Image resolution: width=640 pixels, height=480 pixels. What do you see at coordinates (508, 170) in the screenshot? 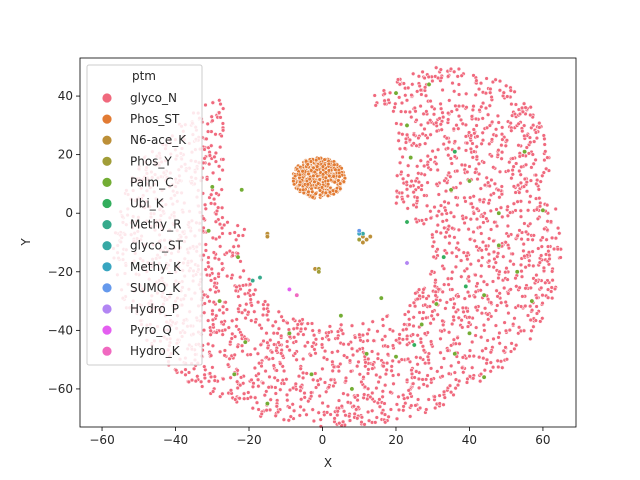
I see `point-glyco_N-1937` at bounding box center [508, 170].